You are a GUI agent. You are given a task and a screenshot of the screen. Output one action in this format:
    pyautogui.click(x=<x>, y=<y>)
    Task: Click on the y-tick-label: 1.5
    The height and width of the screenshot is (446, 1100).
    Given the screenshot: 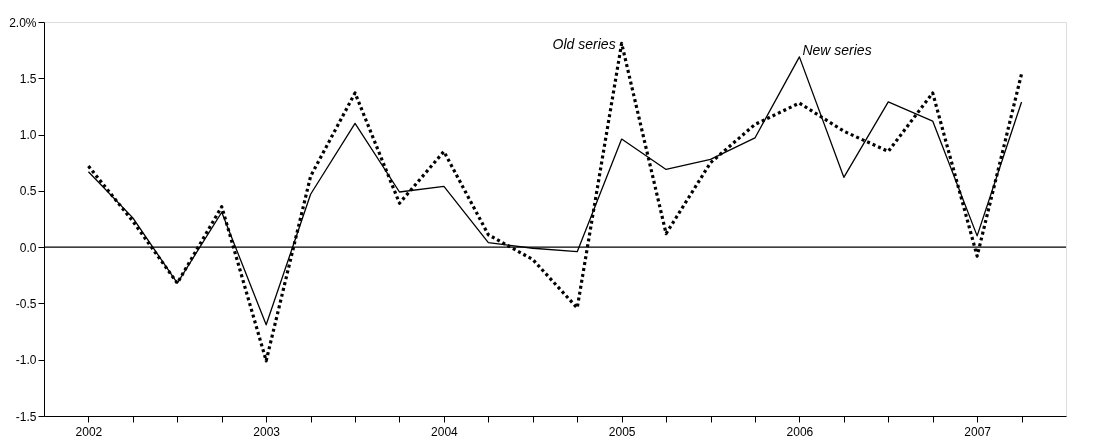 What is the action you would take?
    pyautogui.click(x=28, y=78)
    